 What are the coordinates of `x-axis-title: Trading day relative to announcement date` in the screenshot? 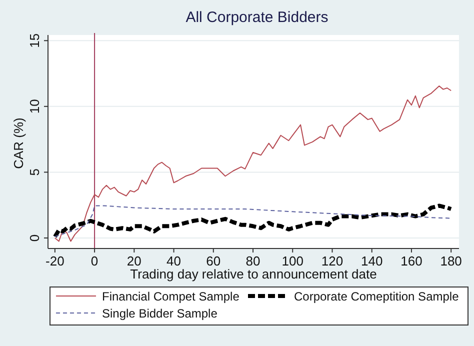 It's located at (253, 274).